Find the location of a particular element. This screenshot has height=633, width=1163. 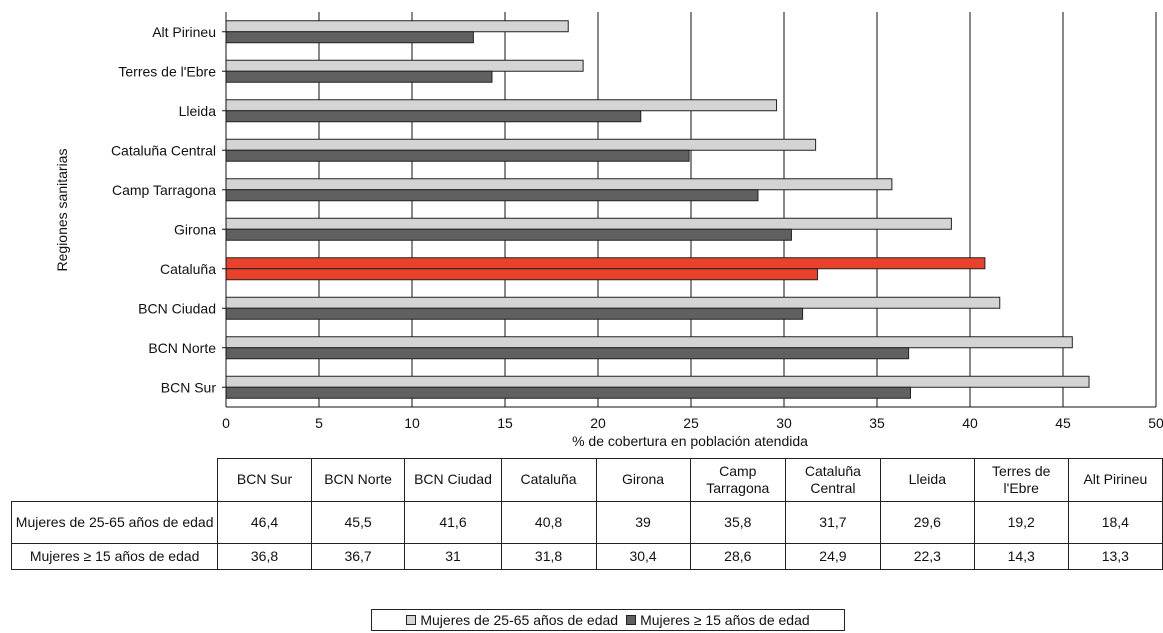

y-axis-title: Regiones sanitarias is located at coordinates (62, 210).